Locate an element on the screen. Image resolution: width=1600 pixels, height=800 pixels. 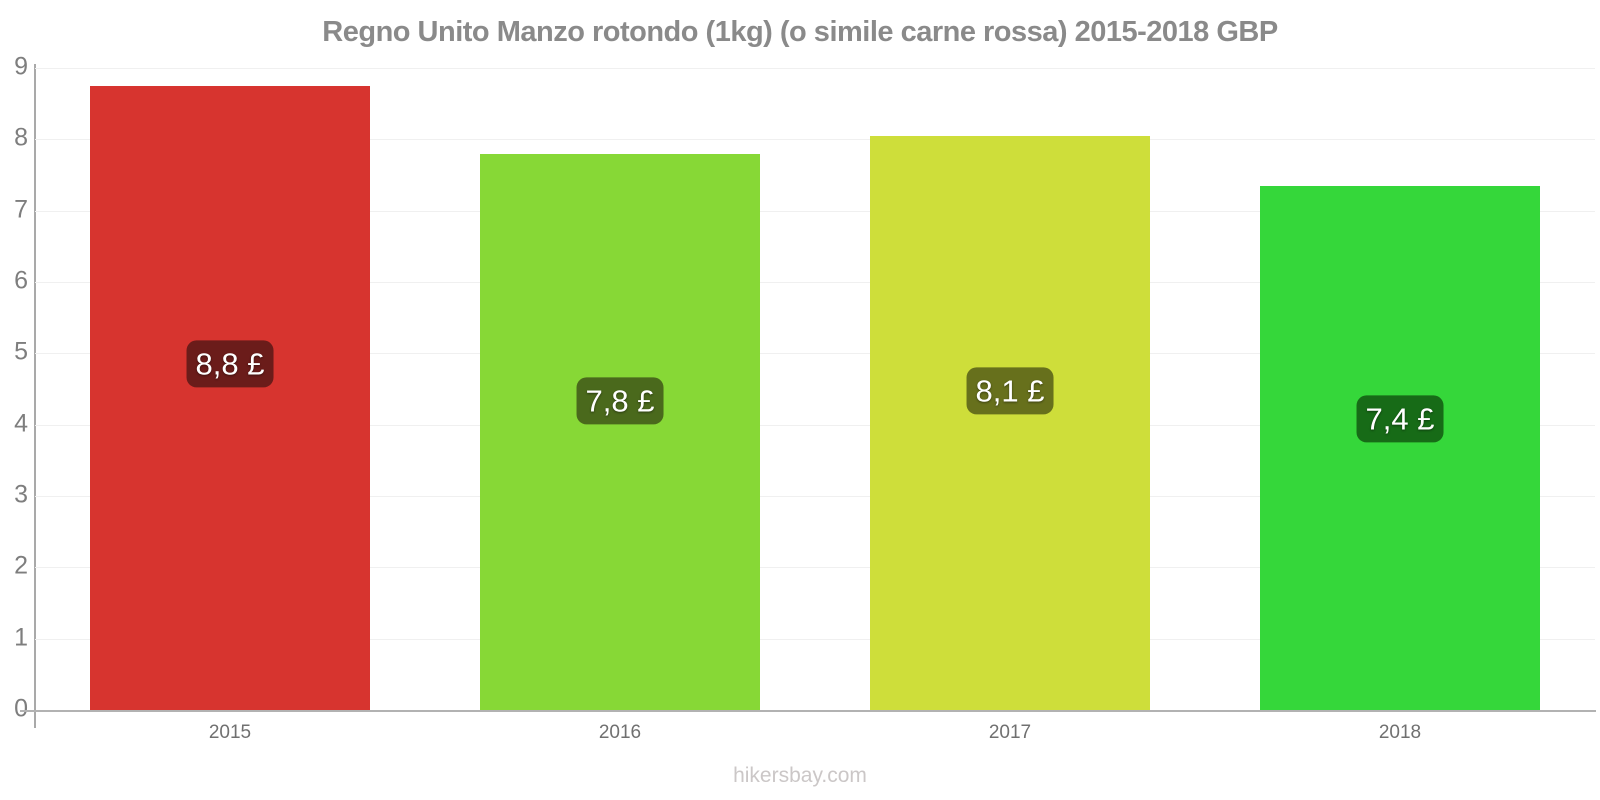
y-tick-label-8: 8 is located at coordinates (21, 137).